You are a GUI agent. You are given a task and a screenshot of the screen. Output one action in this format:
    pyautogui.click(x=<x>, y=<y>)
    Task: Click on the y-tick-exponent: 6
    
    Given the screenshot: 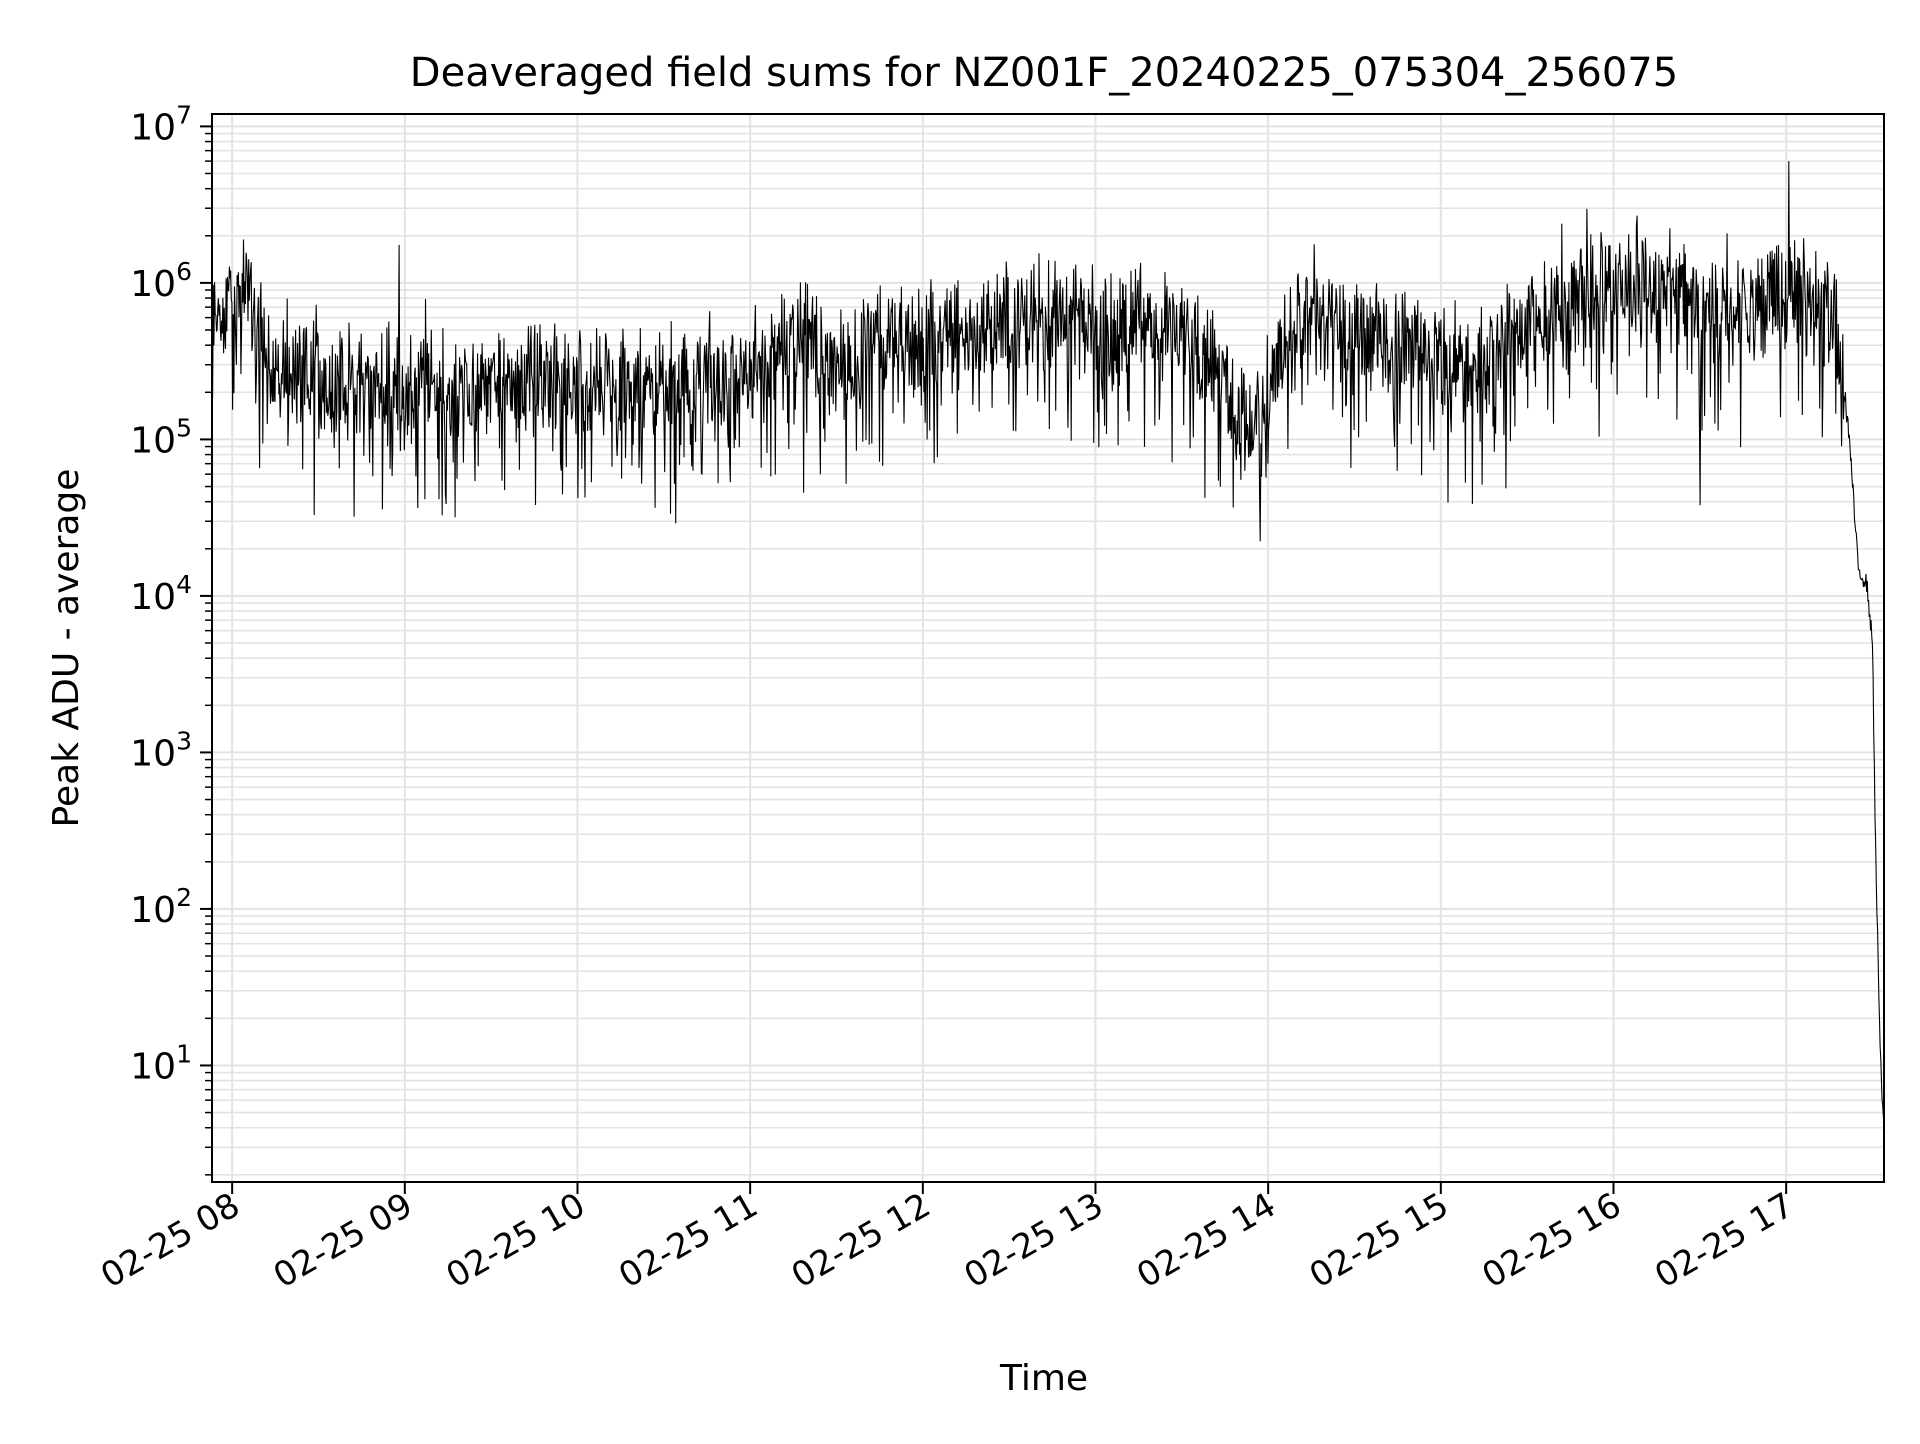 What is the action you would take?
    pyautogui.click(x=184, y=271)
    